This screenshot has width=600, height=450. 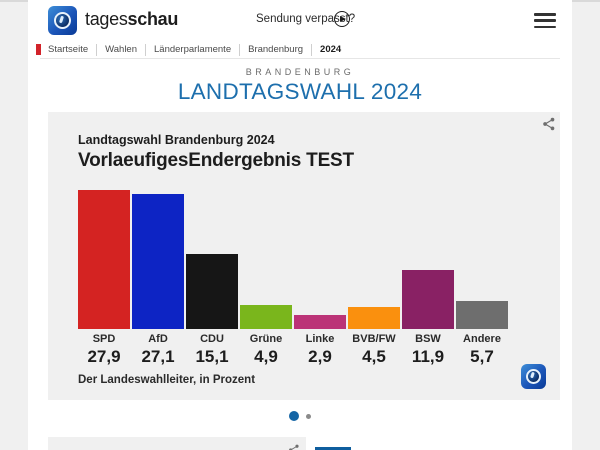 What do you see at coordinates (374, 277) in the screenshot?
I see `bar-column-BVB/FW: BVB/FW 4,5` at bounding box center [374, 277].